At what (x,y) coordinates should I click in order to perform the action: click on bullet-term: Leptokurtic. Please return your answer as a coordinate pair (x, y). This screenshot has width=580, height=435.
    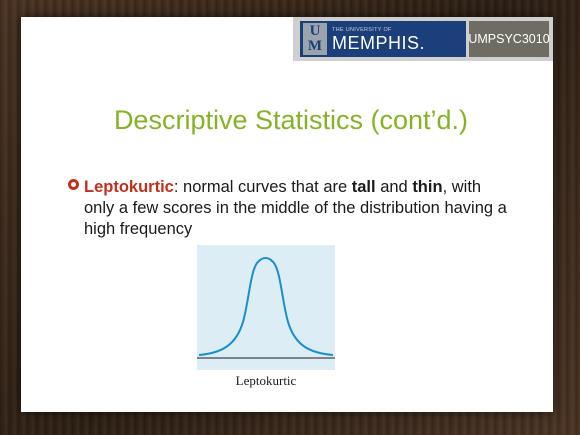
    Looking at the image, I should click on (129, 187).